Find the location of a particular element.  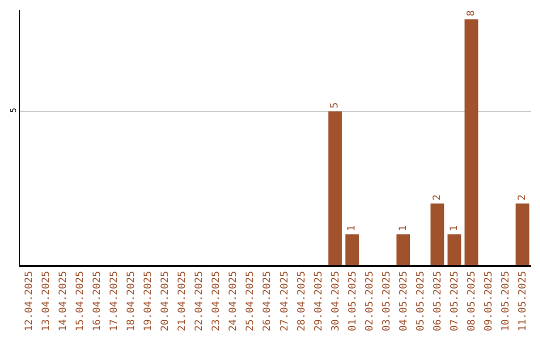

x-tick-label: 06.05.2025 is located at coordinates (438, 301).